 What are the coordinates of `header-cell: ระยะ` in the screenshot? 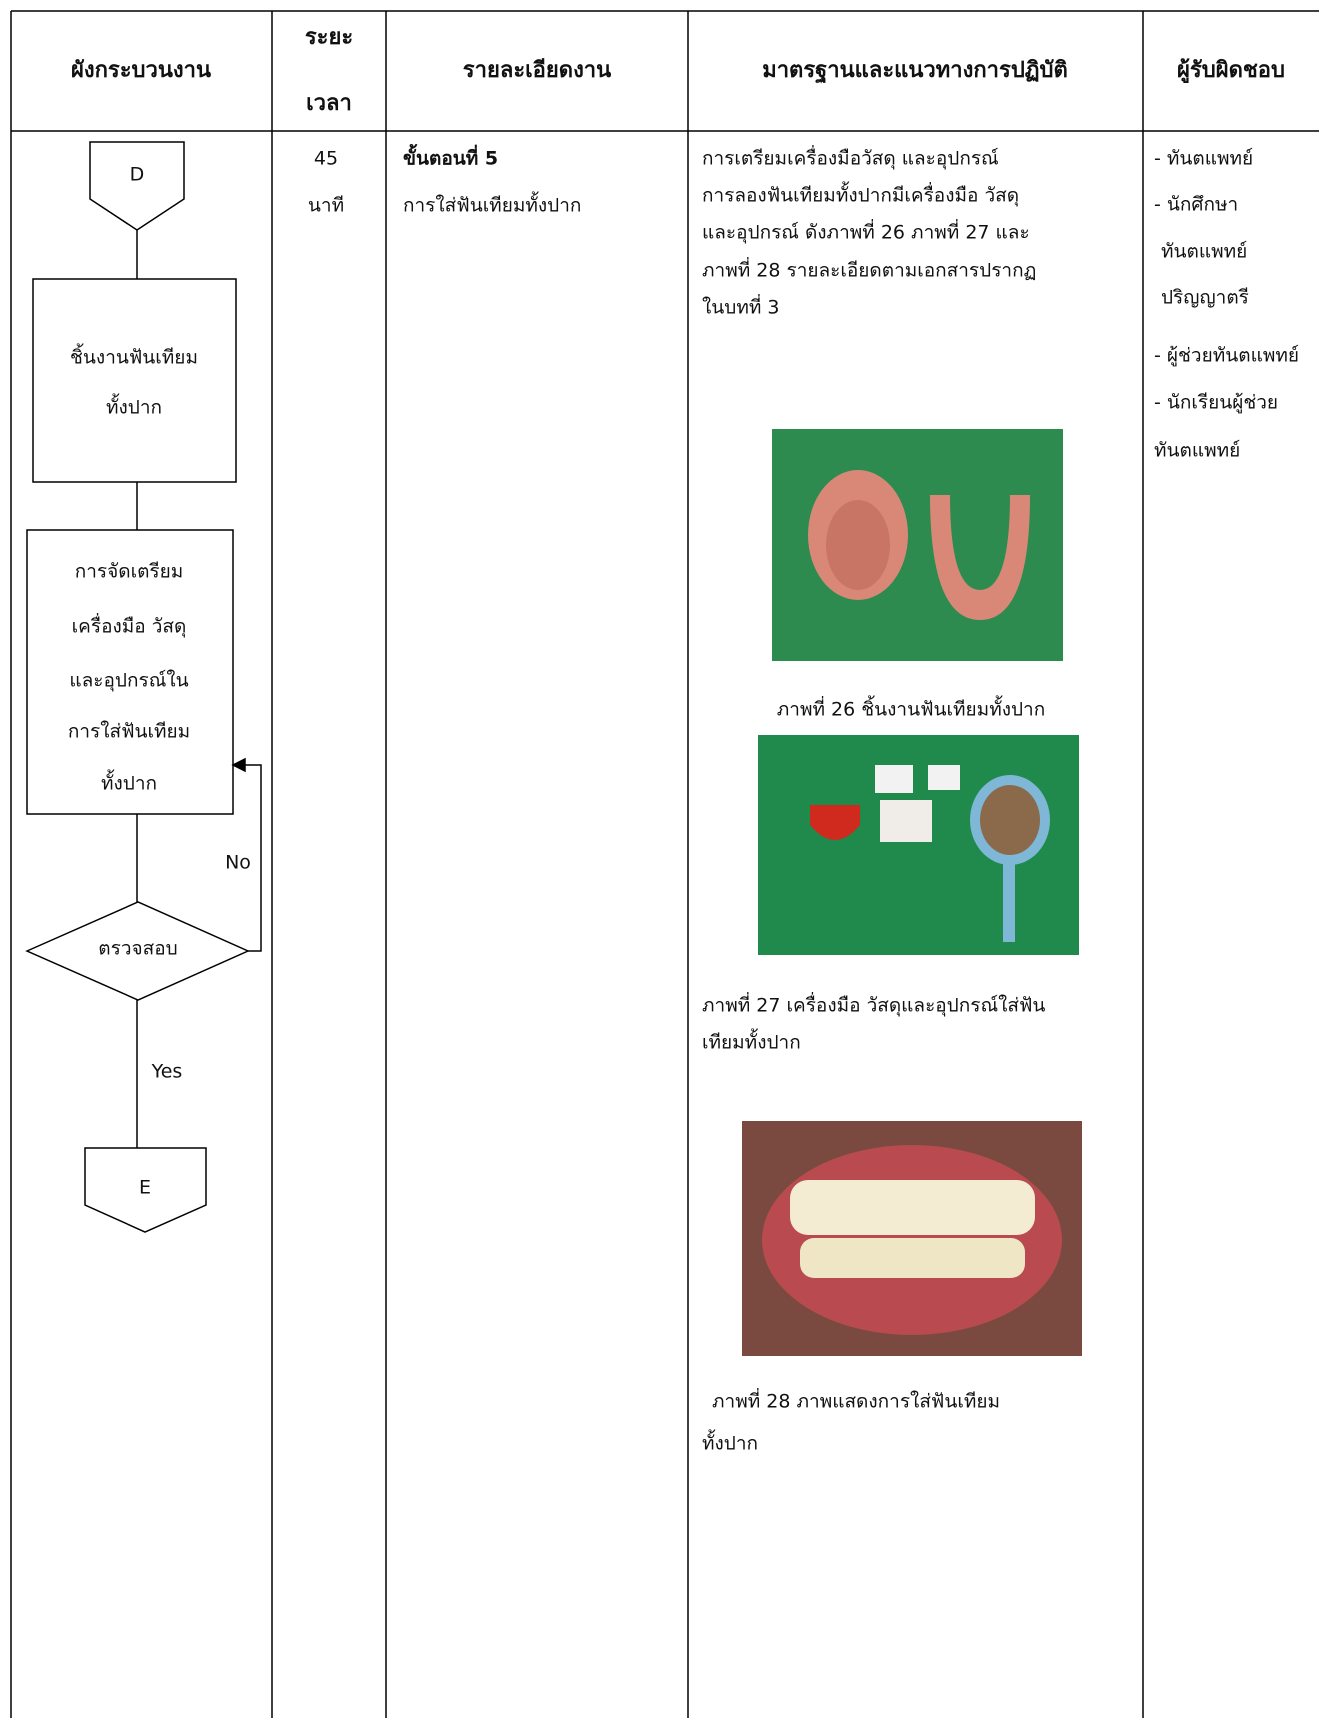 It's located at (329, 37).